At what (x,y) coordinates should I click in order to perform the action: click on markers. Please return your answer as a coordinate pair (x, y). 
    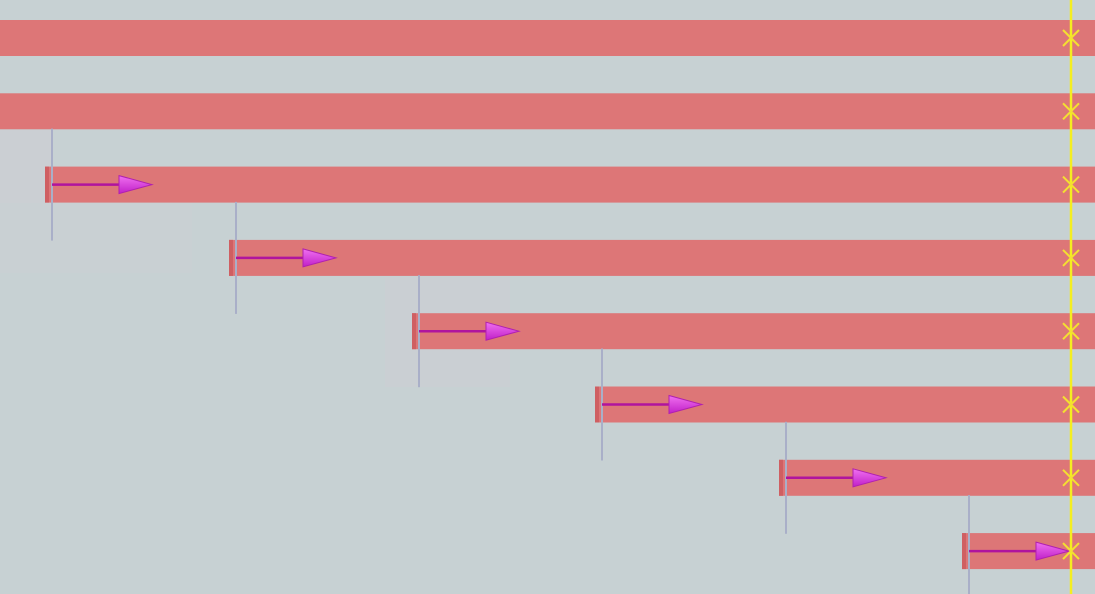
    Looking at the image, I should click on (1071, 294).